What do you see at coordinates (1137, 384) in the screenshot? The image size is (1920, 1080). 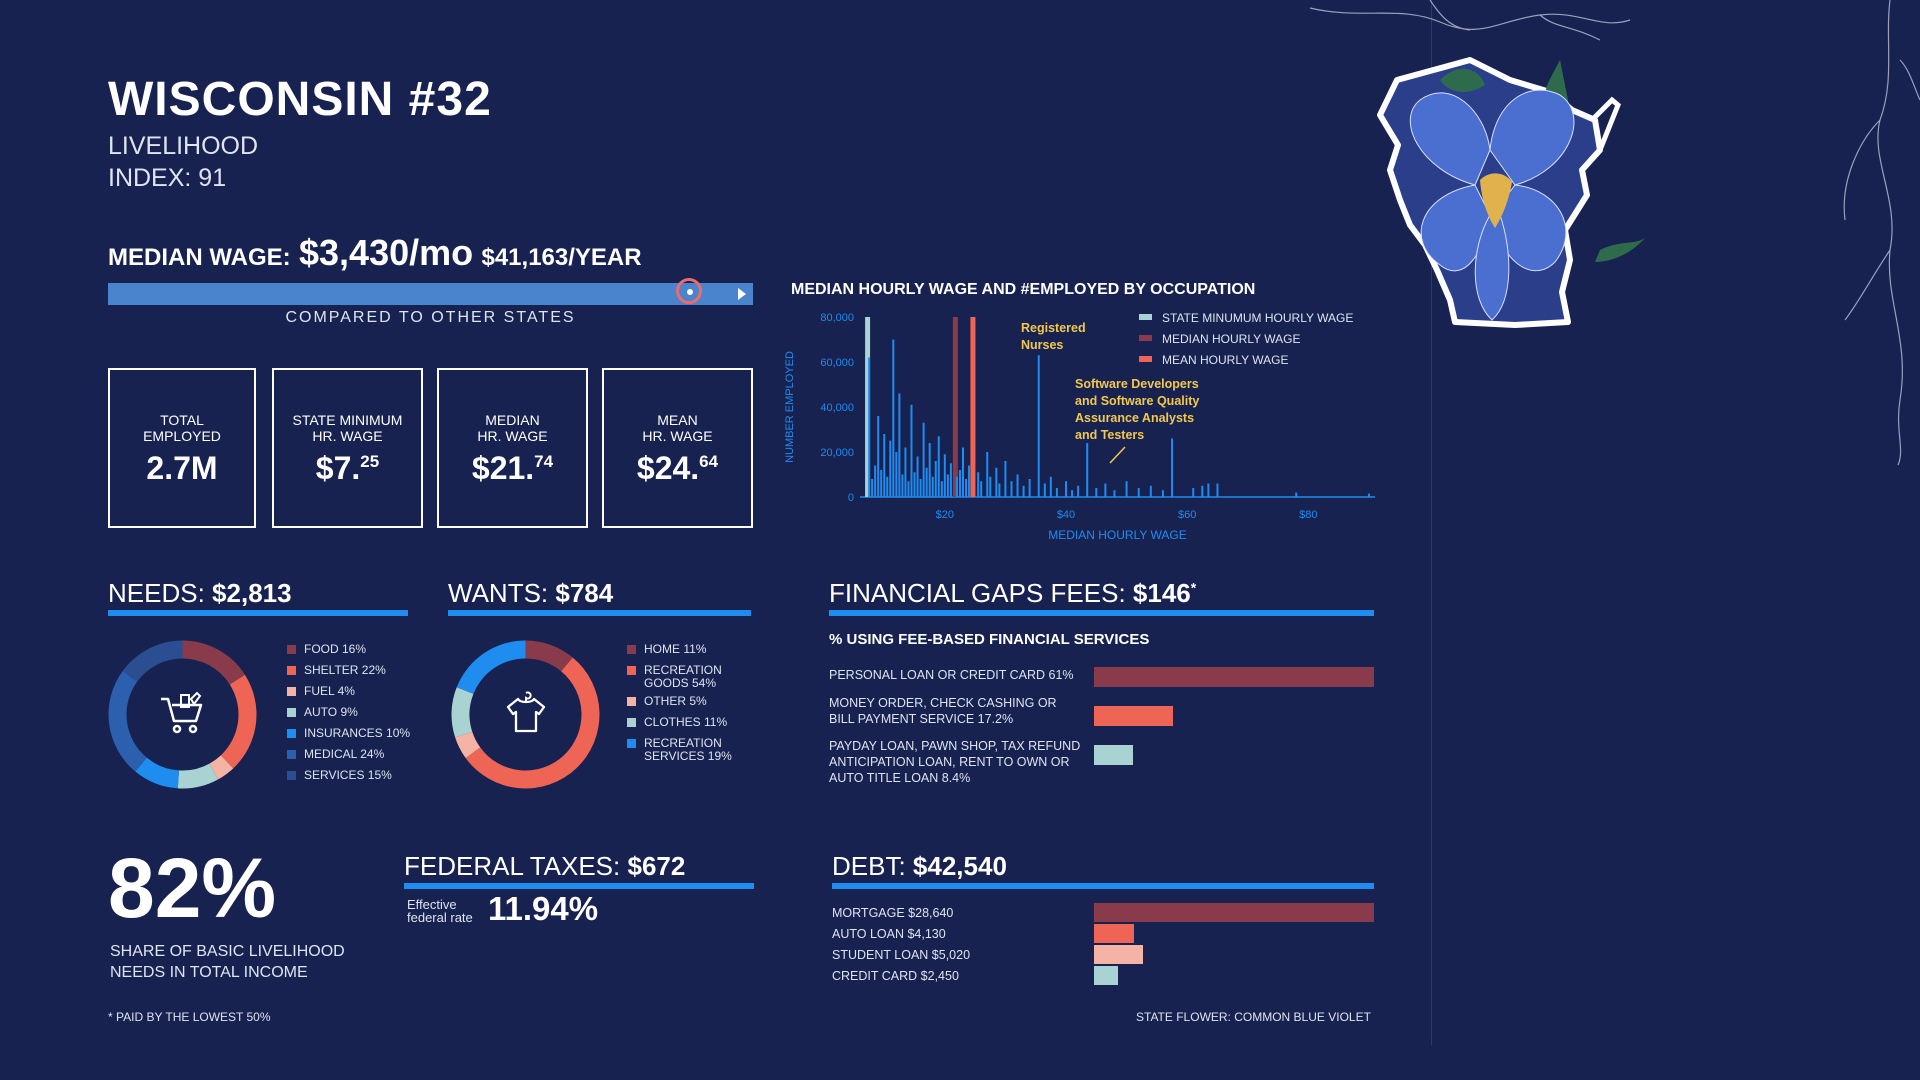 I see `chart-annotation-line: Software Developers` at bounding box center [1137, 384].